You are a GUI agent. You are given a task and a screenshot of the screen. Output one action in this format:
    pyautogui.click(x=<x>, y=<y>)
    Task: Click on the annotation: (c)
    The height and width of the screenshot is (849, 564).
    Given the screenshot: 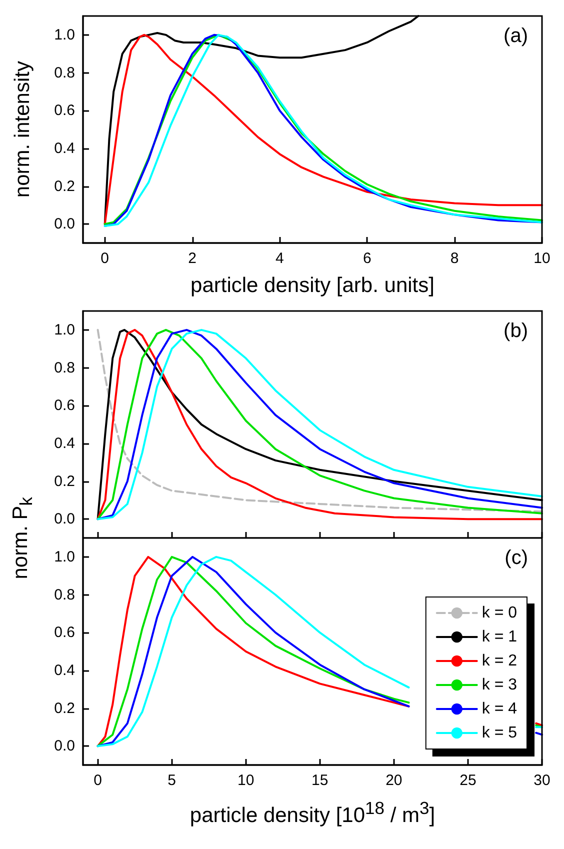 What is the action you would take?
    pyautogui.click(x=516, y=558)
    